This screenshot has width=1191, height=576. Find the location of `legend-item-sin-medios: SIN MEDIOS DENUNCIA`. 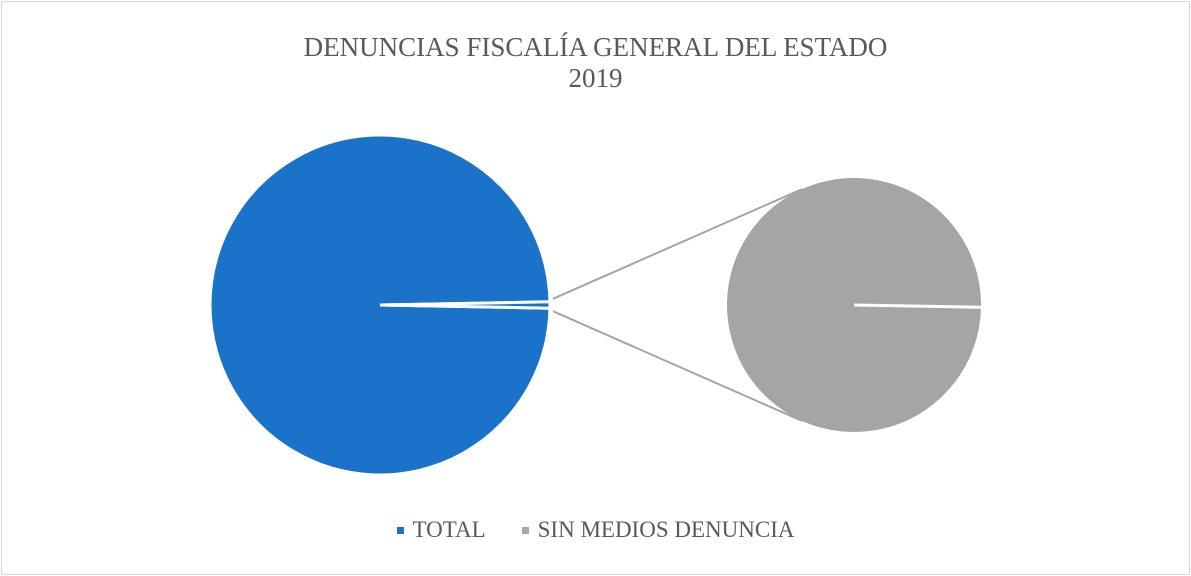

legend-item-sin-medios: SIN MEDIOS DENUNCIA is located at coordinates (658, 530).